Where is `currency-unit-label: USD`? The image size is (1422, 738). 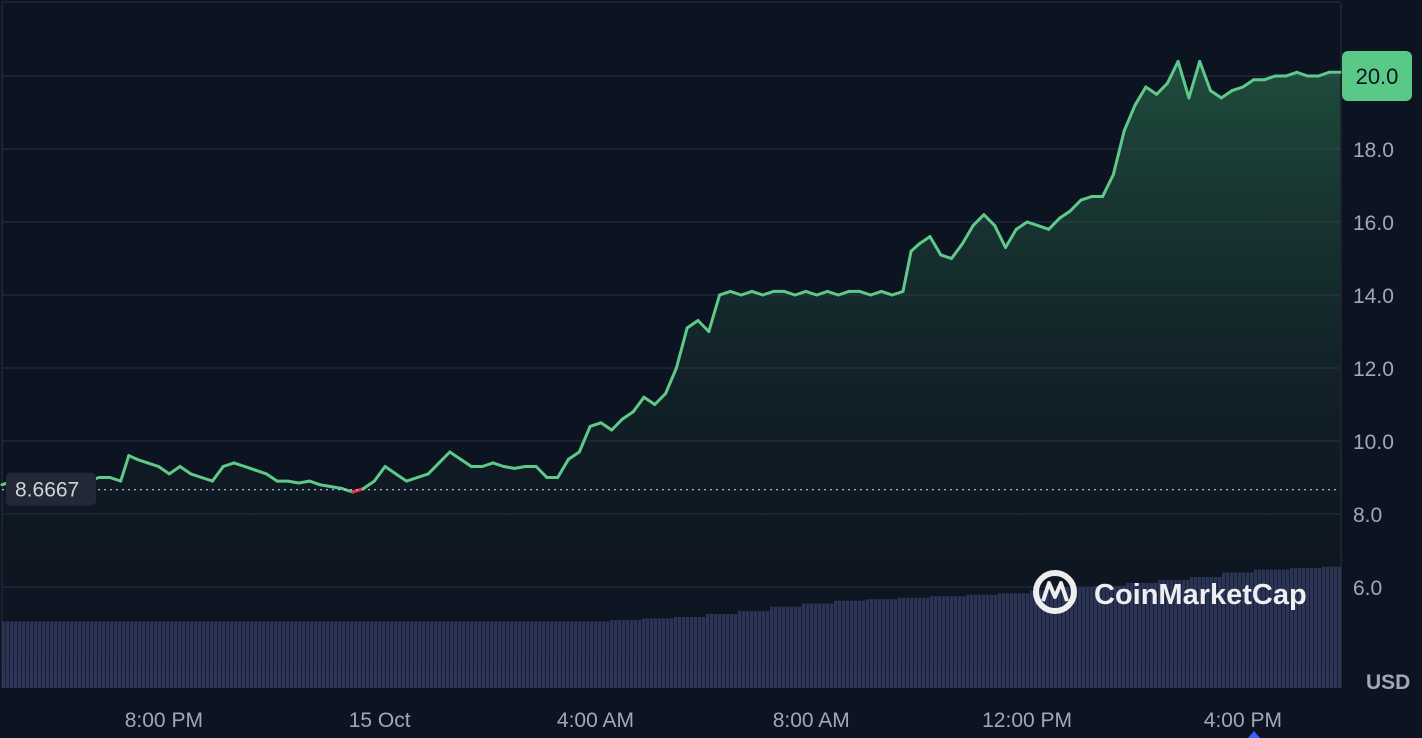 currency-unit-label: USD is located at coordinates (1388, 682).